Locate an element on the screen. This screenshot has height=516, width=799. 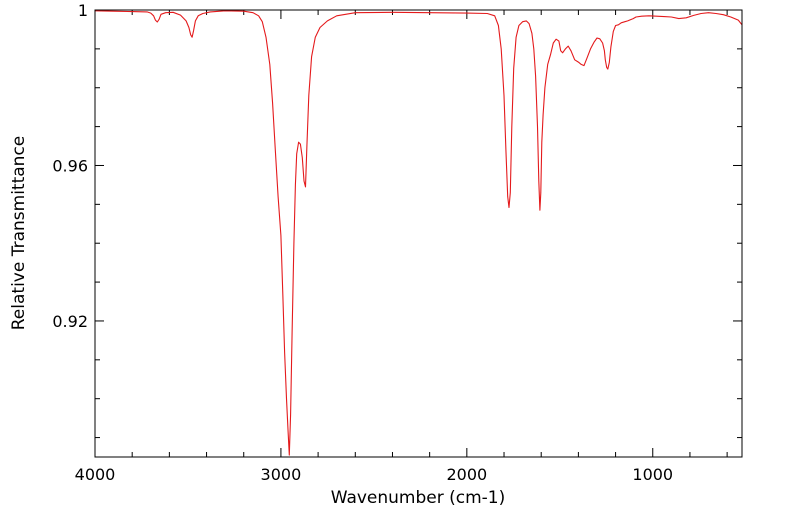
x-axis-title: Wavenumber (cm-1) is located at coordinates (418, 498).